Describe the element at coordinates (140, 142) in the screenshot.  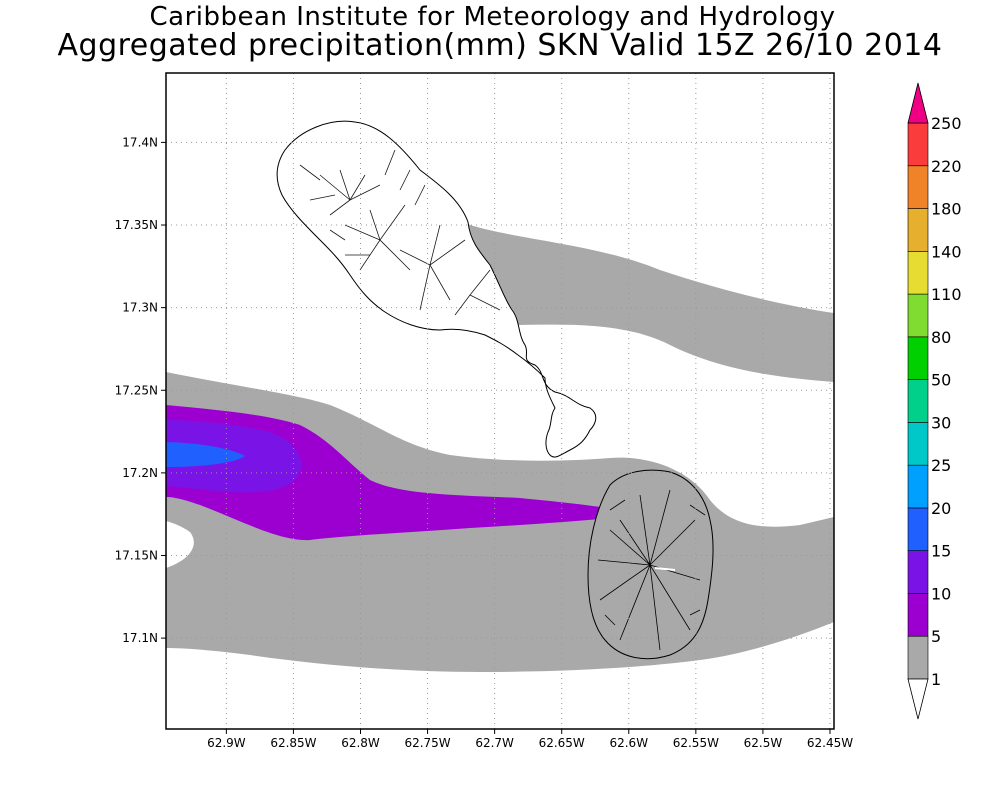
I see `tick-label-lat: 17.4N` at that location.